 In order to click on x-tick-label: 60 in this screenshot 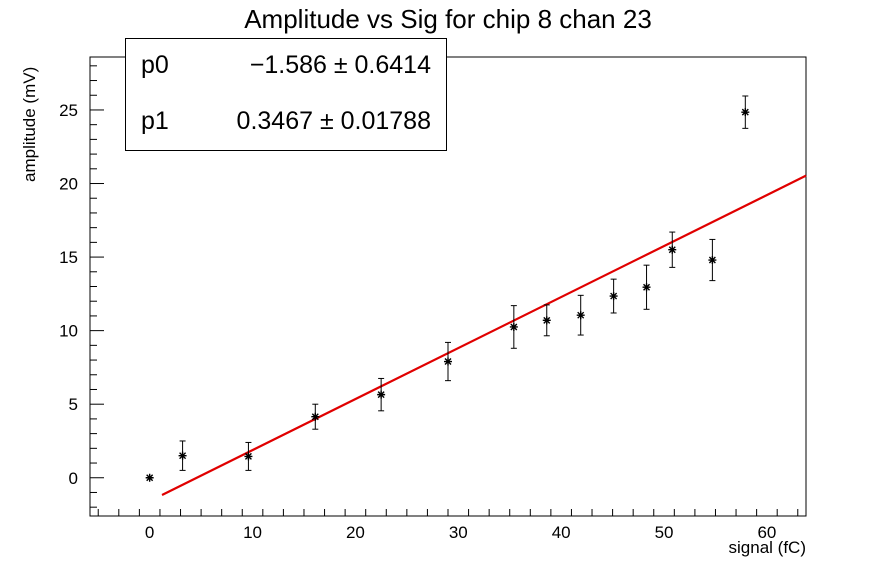, I will do `click(766, 532)`.